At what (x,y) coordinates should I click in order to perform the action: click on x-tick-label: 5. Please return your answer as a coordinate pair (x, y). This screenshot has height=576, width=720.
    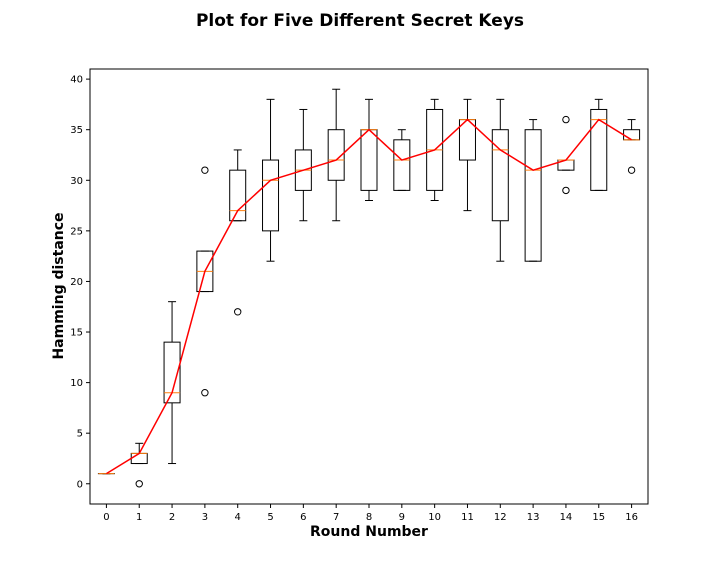
    Looking at the image, I should click on (270, 517).